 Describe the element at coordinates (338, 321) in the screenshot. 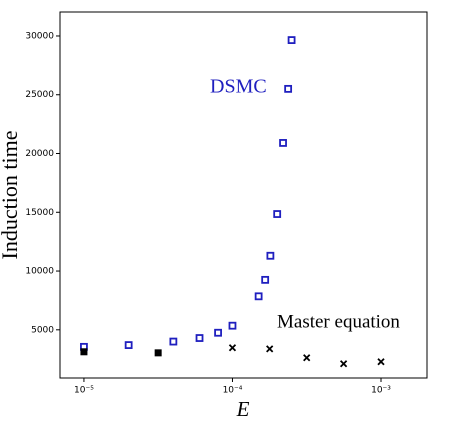

I see `series-annotation: Master equation` at that location.